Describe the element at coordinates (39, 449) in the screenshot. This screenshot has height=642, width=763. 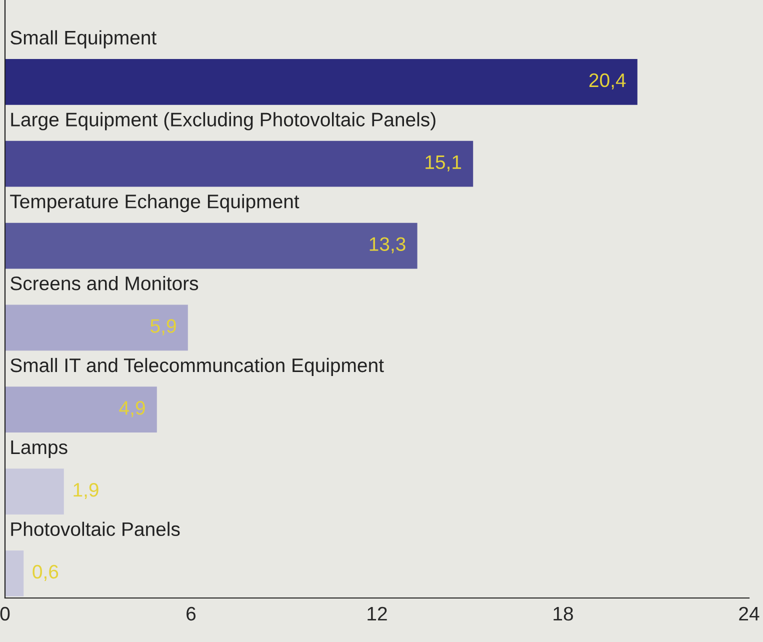
I see `y-tick-label: Lamps` at that location.